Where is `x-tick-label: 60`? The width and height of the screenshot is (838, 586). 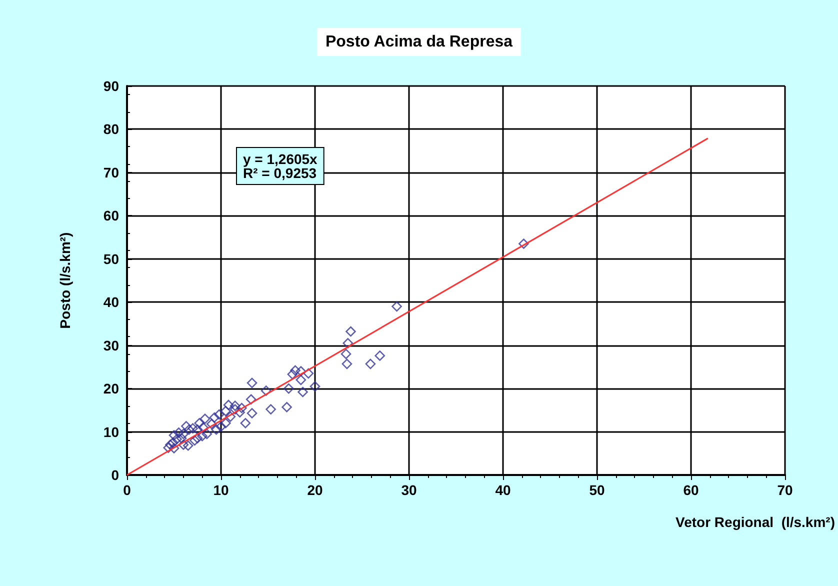 x-tick-label: 60 is located at coordinates (691, 490).